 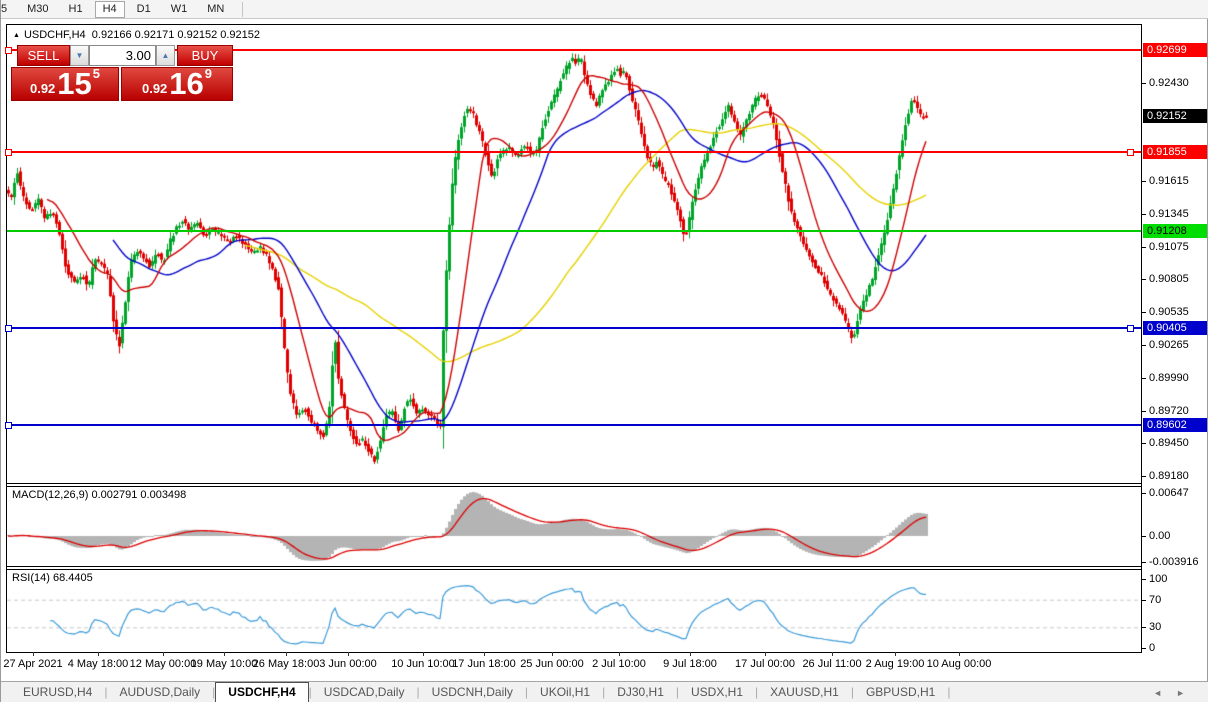 What do you see at coordinates (804, 692) in the screenshot?
I see `tab-xauusd: XAUUSD,H1` at bounding box center [804, 692].